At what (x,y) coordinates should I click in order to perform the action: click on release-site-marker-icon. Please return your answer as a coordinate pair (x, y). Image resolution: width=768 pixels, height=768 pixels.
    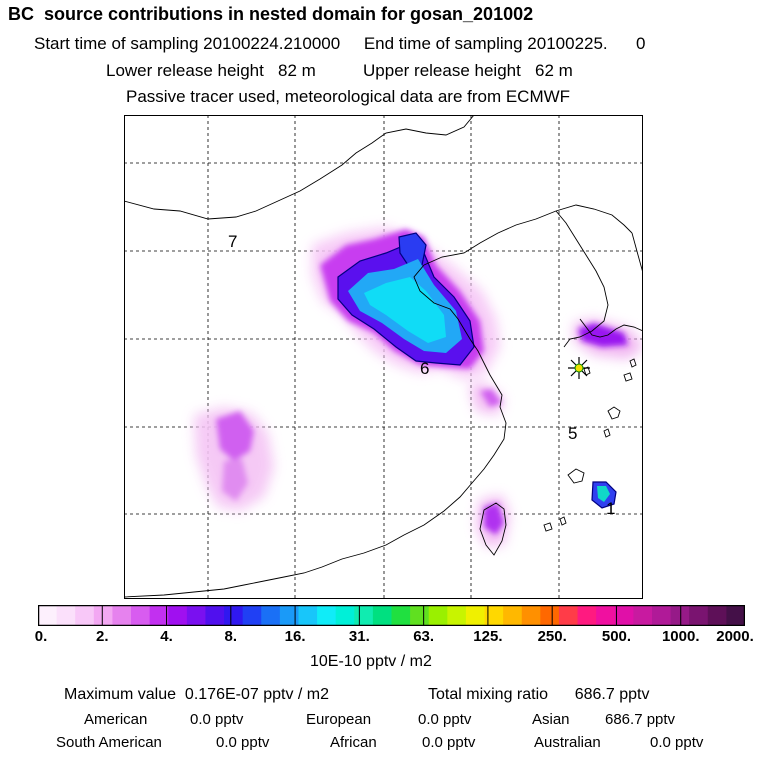
    Looking at the image, I should click on (579, 368).